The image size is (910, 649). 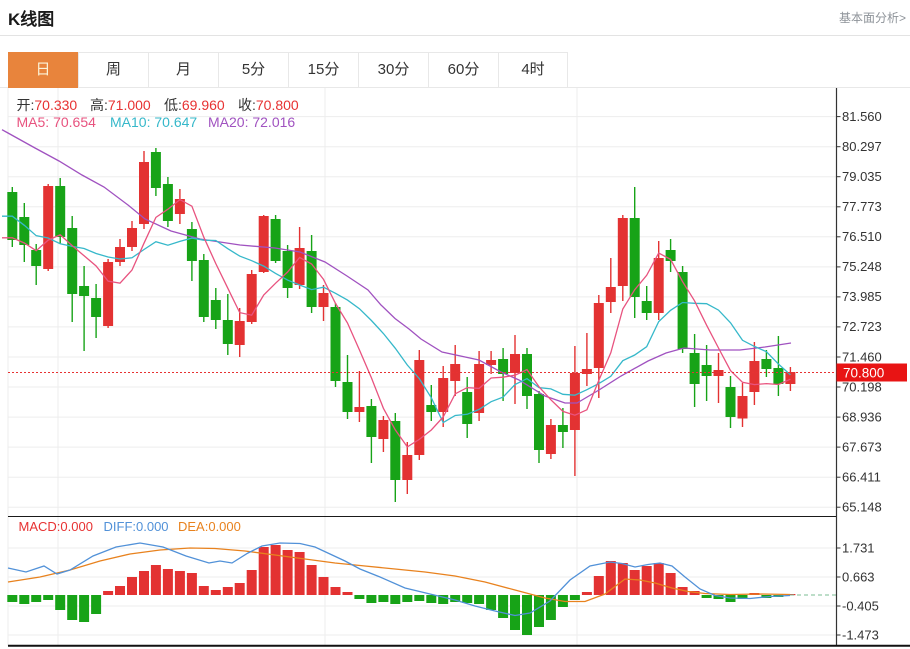 What do you see at coordinates (268, 105) in the screenshot?
I see `svg-text: 收:70.800` at bounding box center [268, 105].